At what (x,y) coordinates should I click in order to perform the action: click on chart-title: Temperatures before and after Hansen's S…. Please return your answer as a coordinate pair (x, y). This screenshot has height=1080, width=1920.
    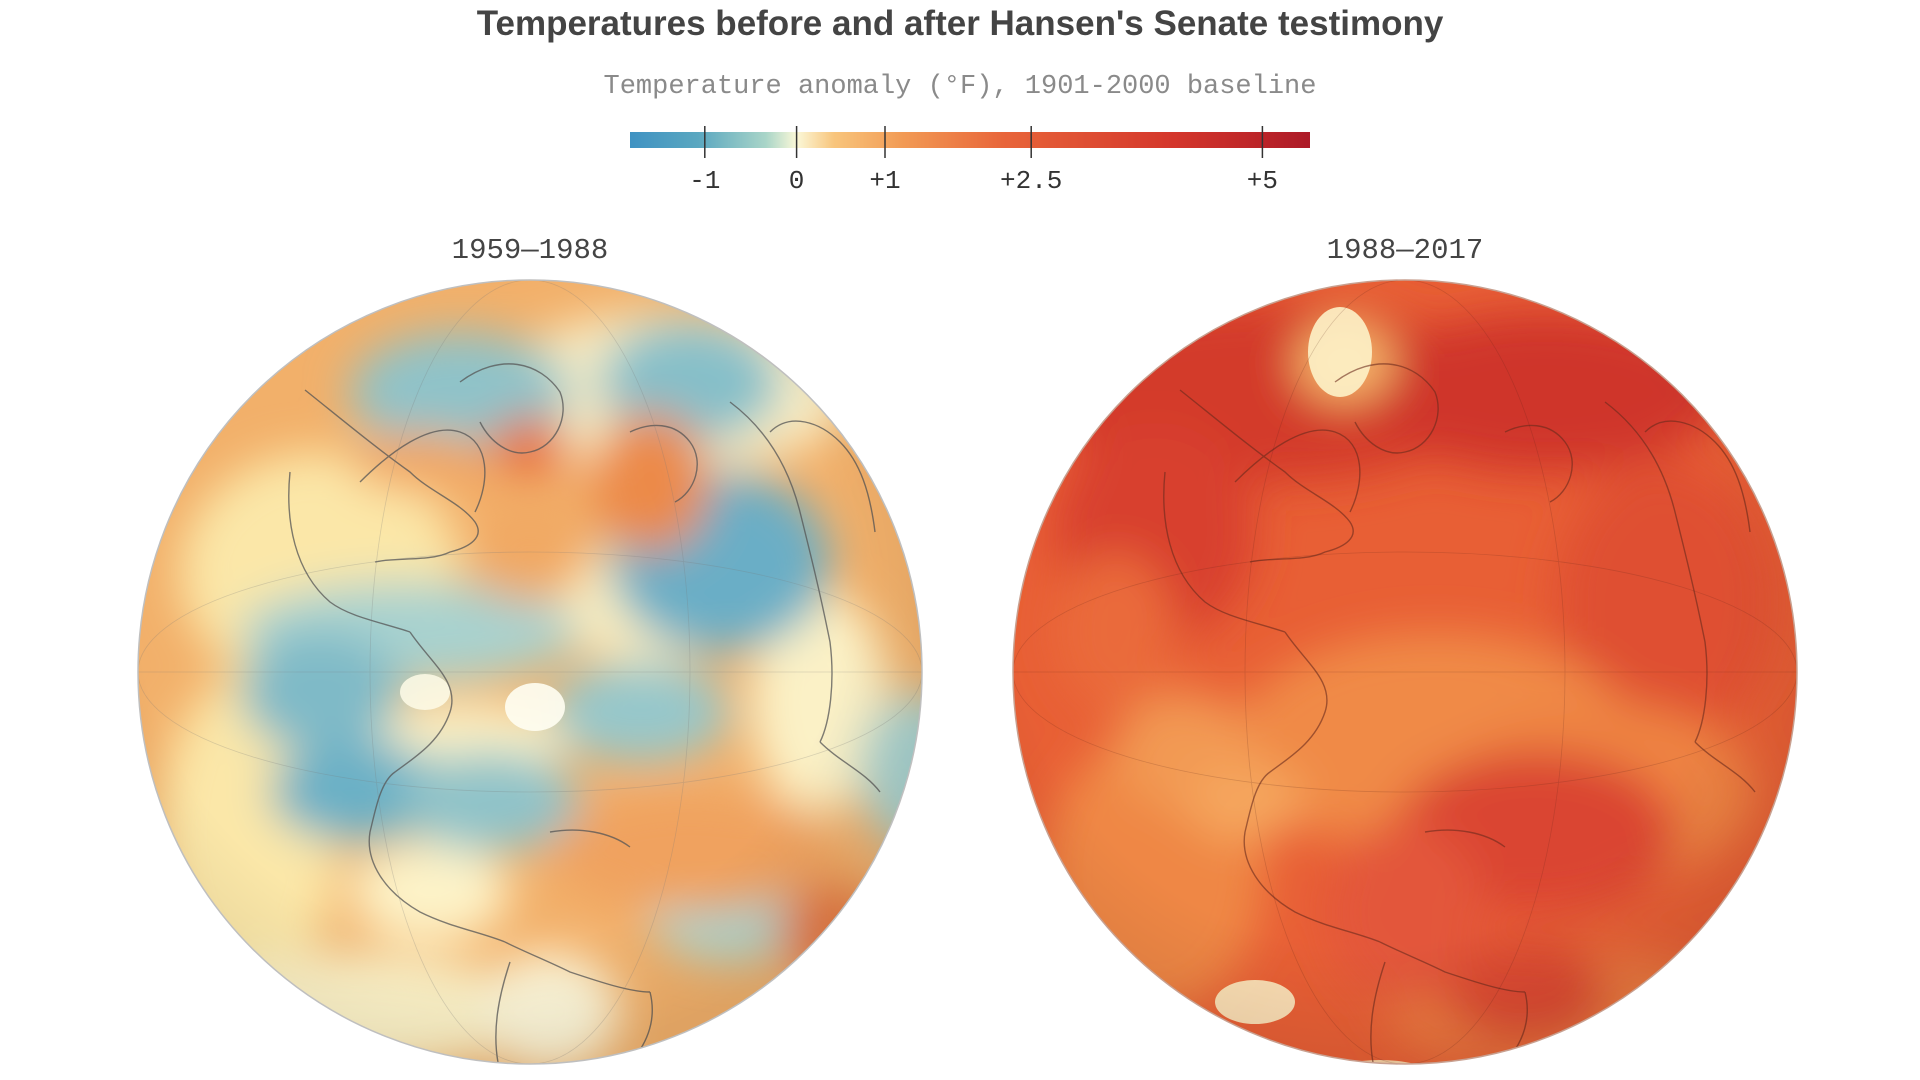
    Looking at the image, I should click on (960, 23).